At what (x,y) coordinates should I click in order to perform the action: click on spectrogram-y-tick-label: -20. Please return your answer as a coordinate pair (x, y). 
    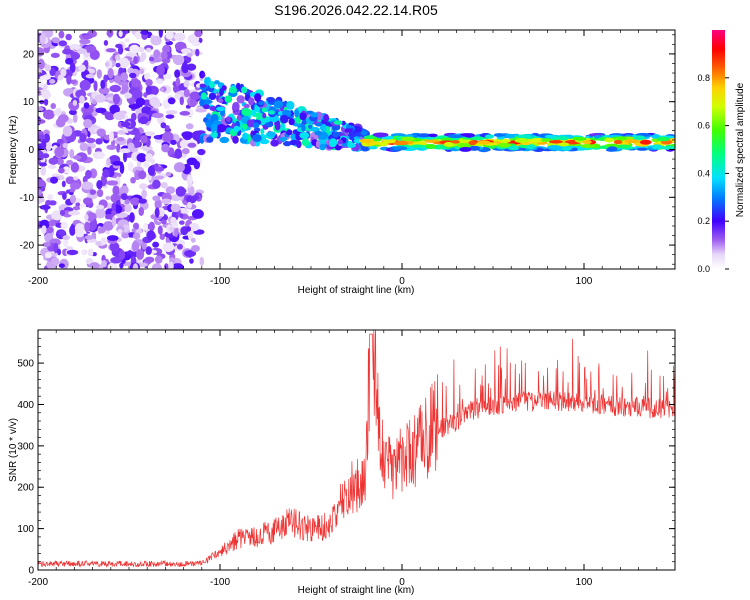
    Looking at the image, I should click on (27, 246).